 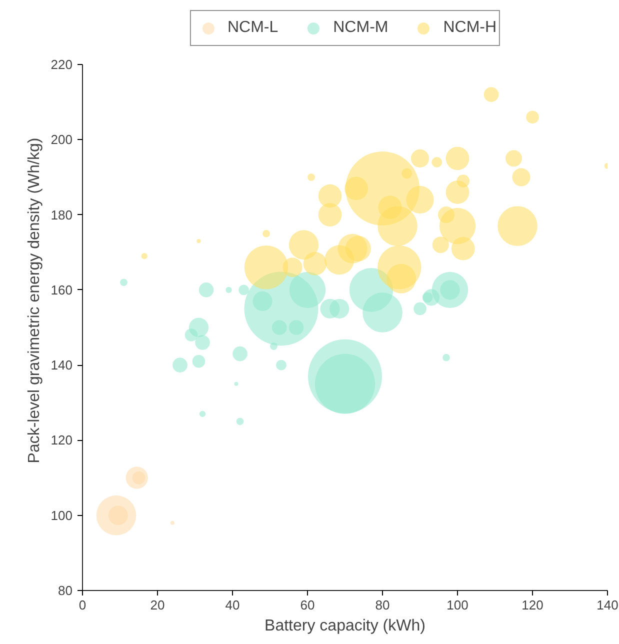 I want to click on legend-label: NCM-M, so click(x=360, y=28).